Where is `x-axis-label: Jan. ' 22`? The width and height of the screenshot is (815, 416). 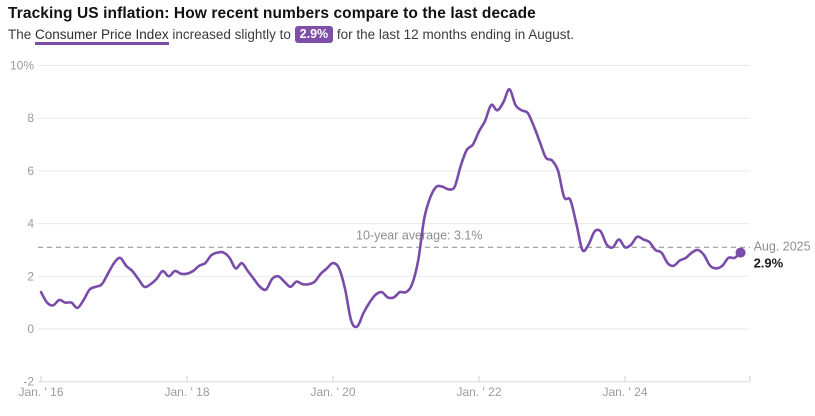
x-axis-label: Jan. ' 22 is located at coordinates (479, 392).